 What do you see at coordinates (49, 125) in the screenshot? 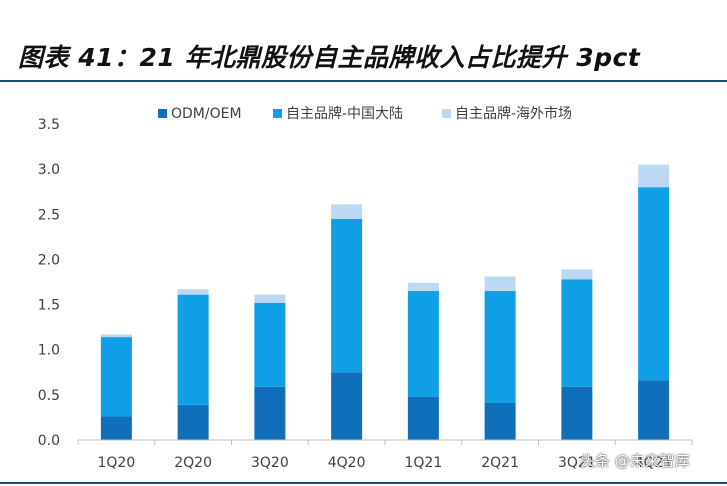
I see `y-tick-label: 3.5` at bounding box center [49, 125].